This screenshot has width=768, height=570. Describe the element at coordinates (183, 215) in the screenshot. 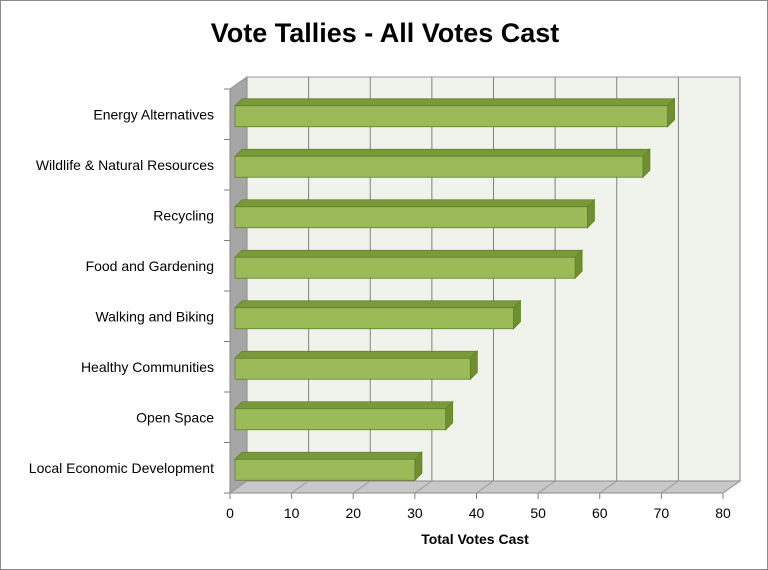

I see `category-label: Recycling` at that location.